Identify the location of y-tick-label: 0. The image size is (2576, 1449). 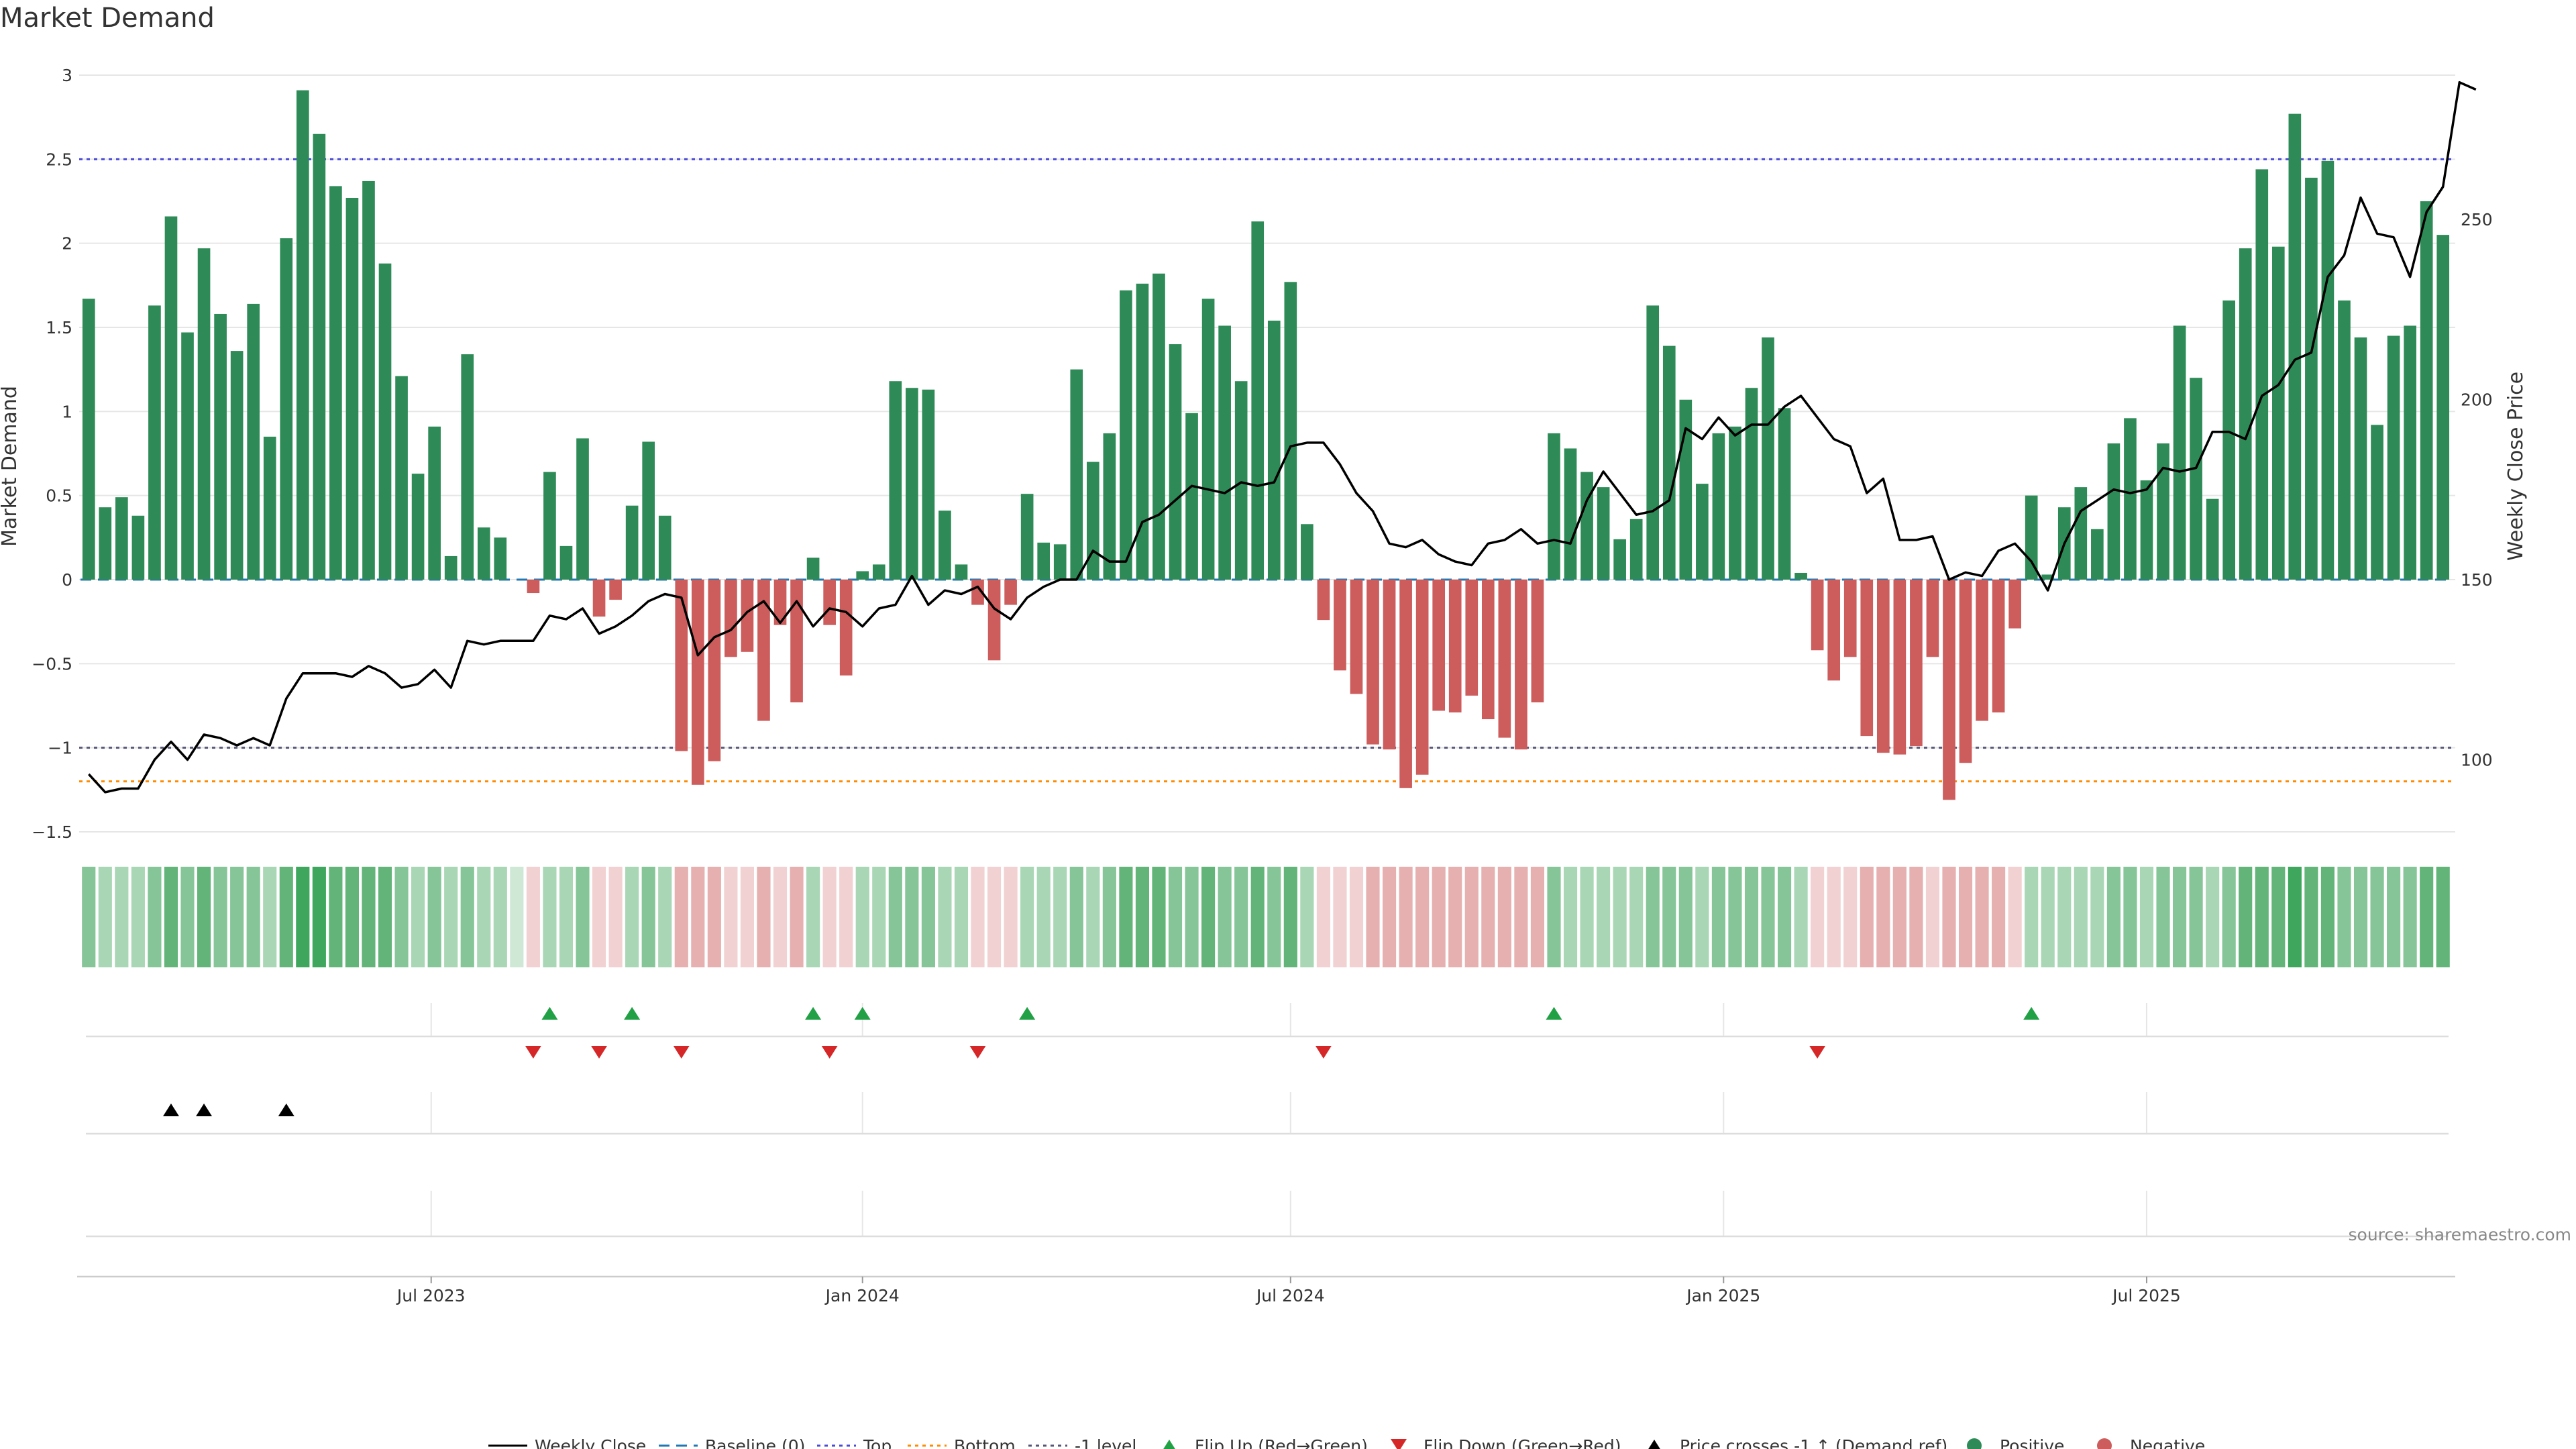
(67, 580).